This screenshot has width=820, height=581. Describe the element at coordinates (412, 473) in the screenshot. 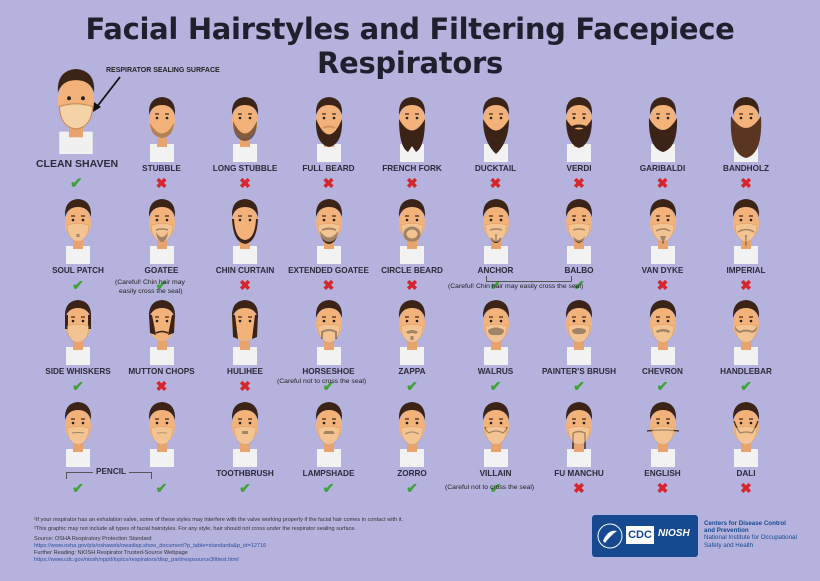

I see `hairstyle-label: ZORRO` at that location.